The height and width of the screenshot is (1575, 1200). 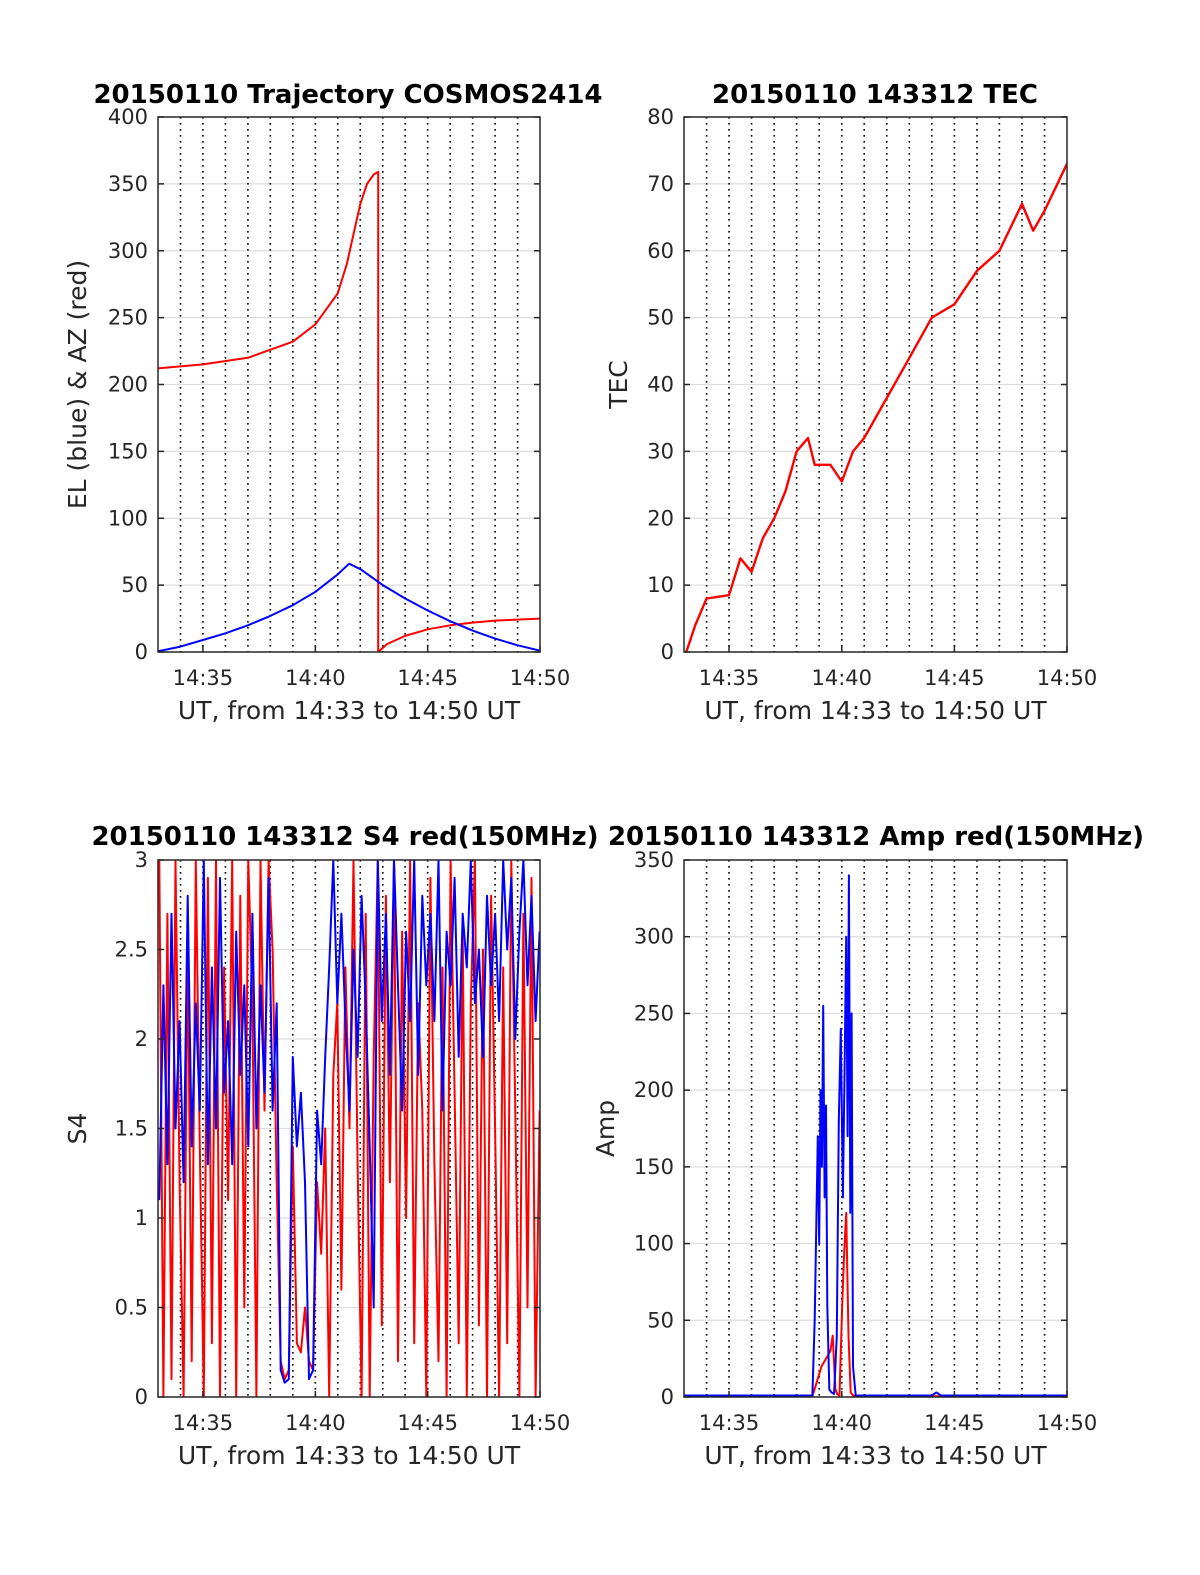 What do you see at coordinates (660, 385) in the screenshot?
I see `y-tick-label: 40` at bounding box center [660, 385].